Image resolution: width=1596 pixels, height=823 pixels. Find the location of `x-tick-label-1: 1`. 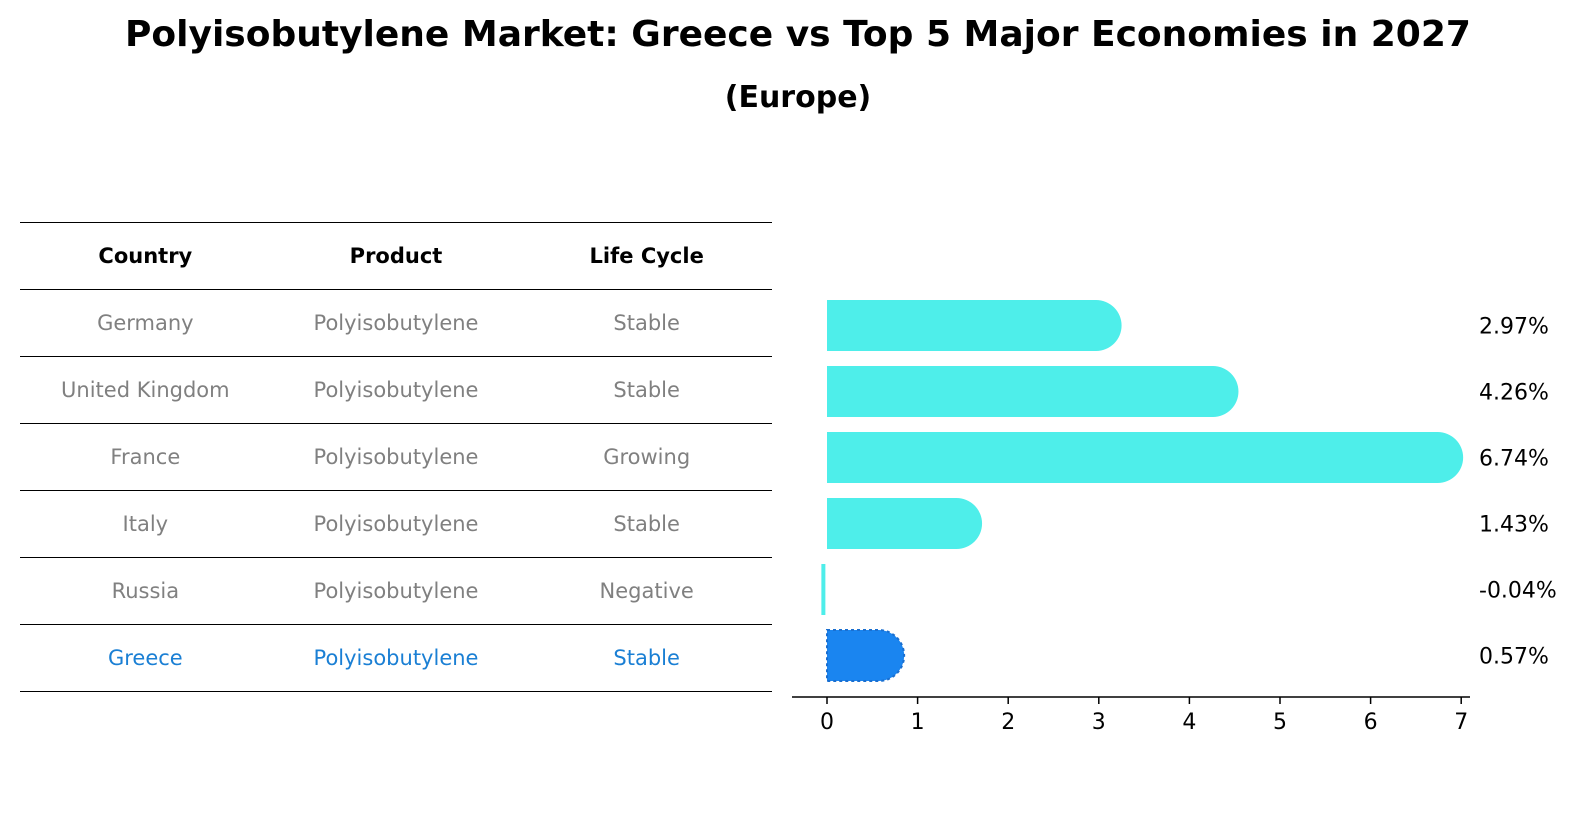

x-tick-label-1: 1 is located at coordinates (918, 722).